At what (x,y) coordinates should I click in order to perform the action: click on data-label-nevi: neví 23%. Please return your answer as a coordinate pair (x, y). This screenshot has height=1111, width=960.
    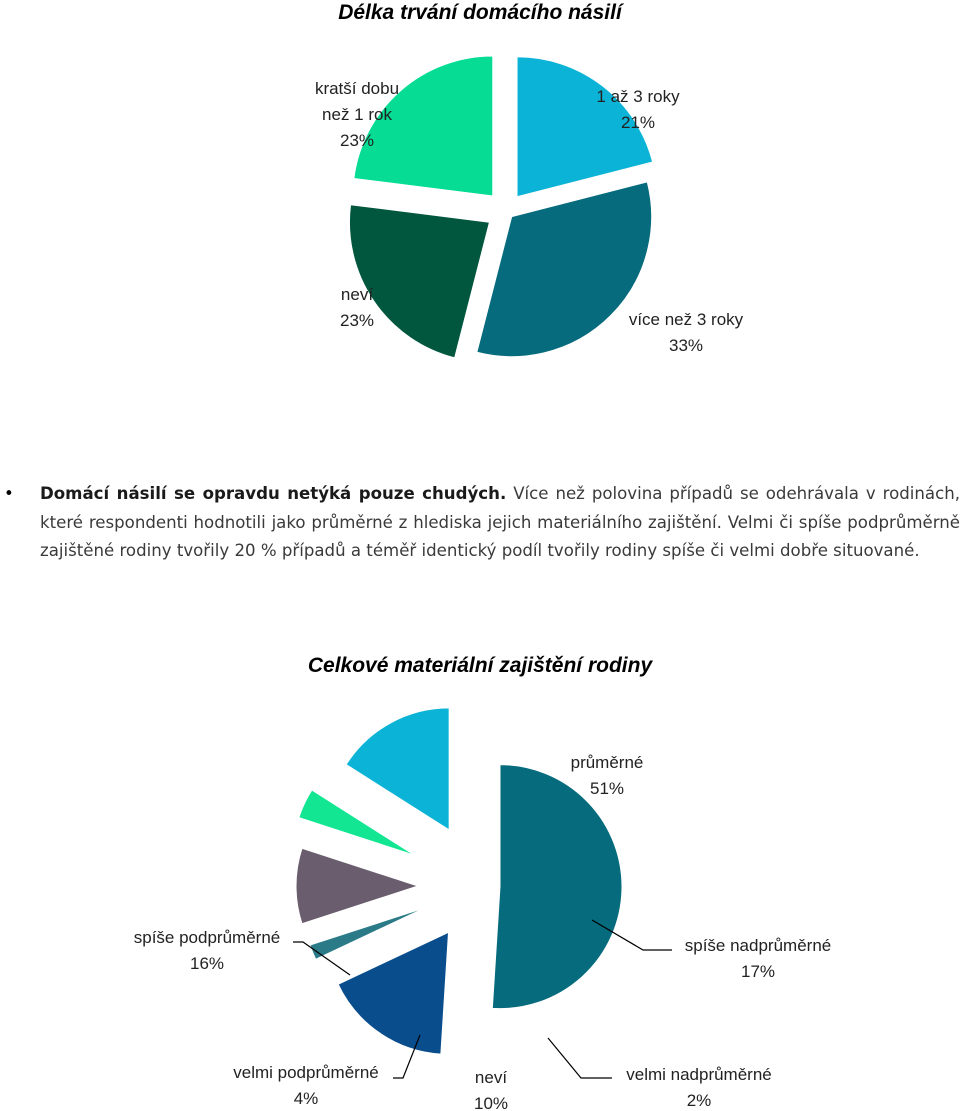
    Looking at the image, I should click on (357, 307).